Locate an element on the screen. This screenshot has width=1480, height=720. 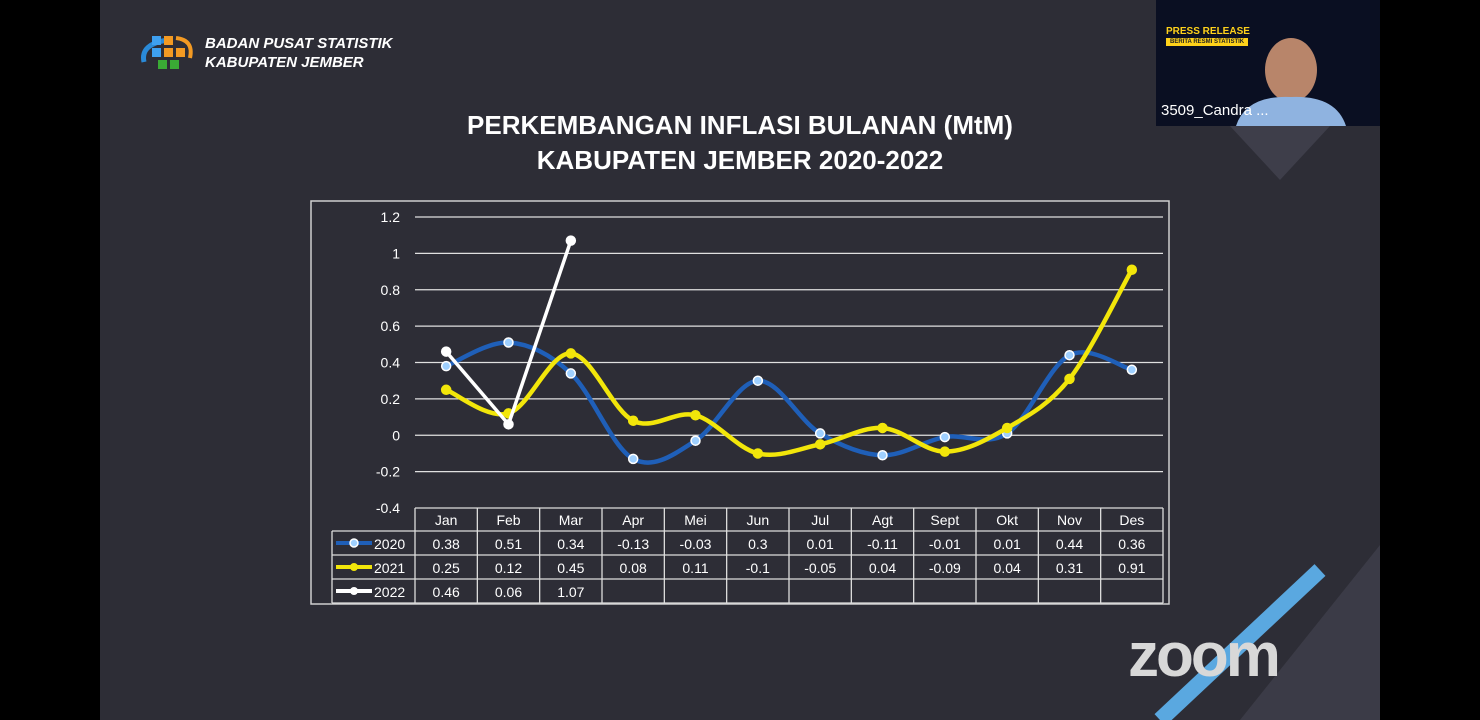
data-table-cell: 0.25 is located at coordinates (446, 568).